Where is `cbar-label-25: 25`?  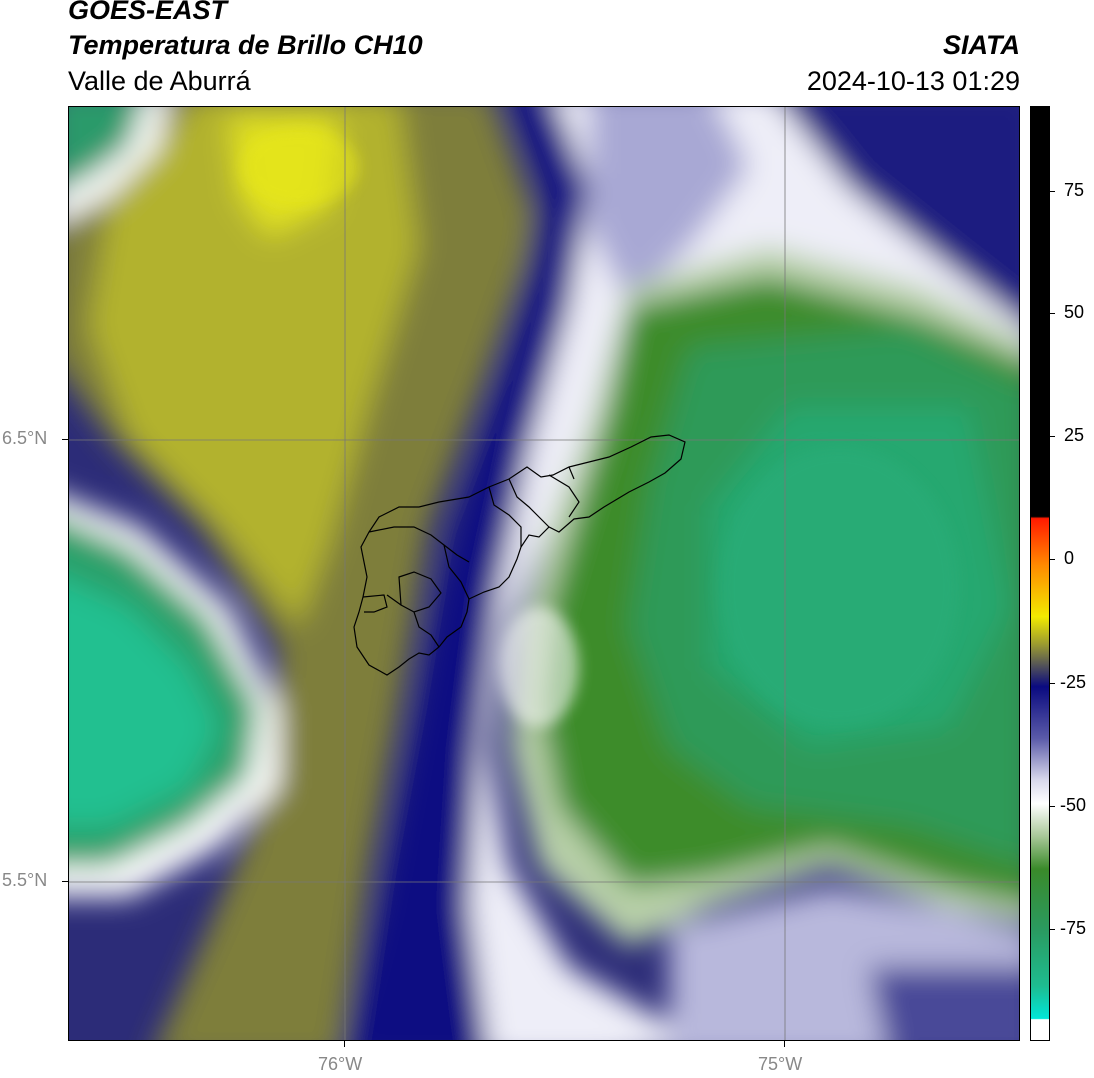 cbar-label-25: 25 is located at coordinates (1074, 435).